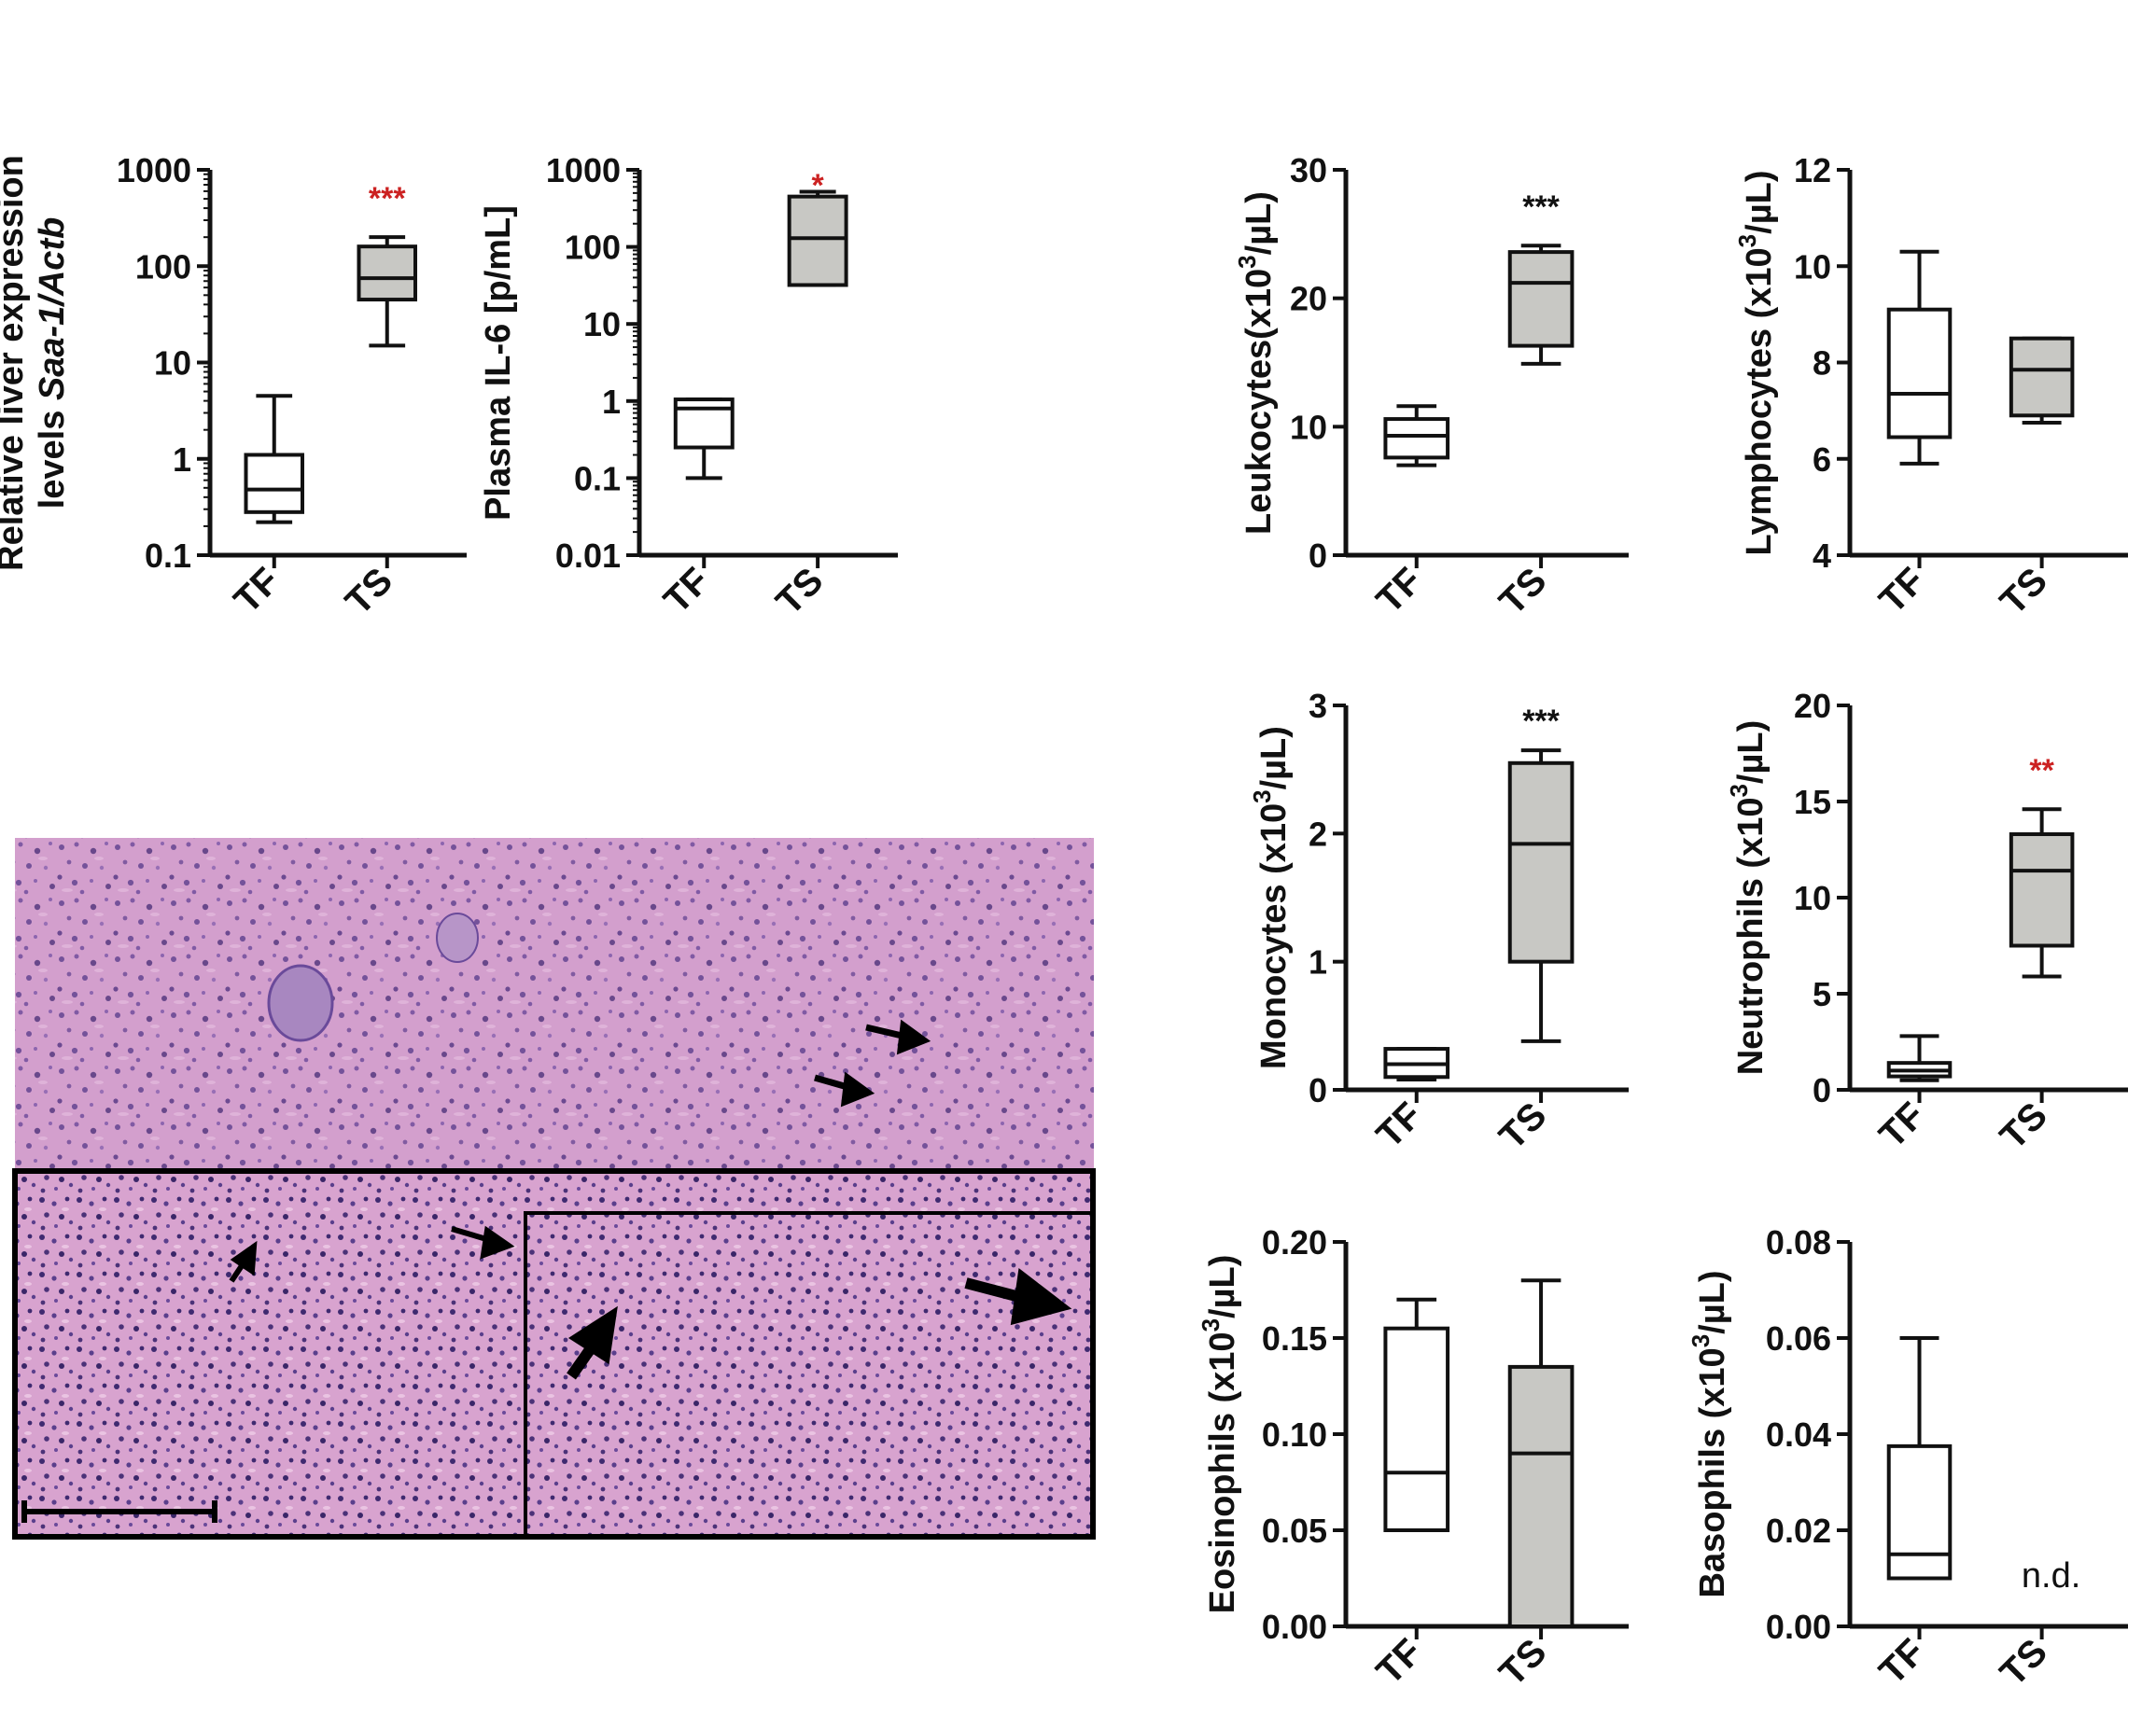 This screenshot has width=2156, height=1729. I want to click on y-axis-label: Basophils (x103/µL), so click(1709, 1433).